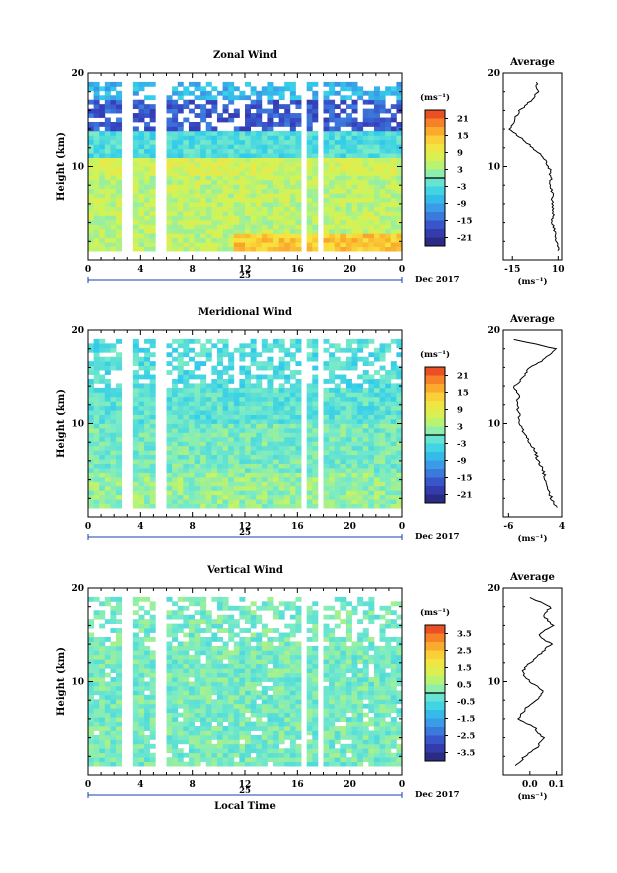 This screenshot has height=873, width=617. What do you see at coordinates (435, 191) in the screenshot?
I see `colorbar-swatch` at bounding box center [435, 191].